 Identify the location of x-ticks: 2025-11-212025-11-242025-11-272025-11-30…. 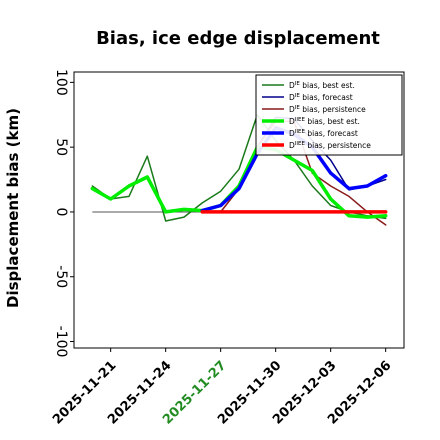
(222, 388).